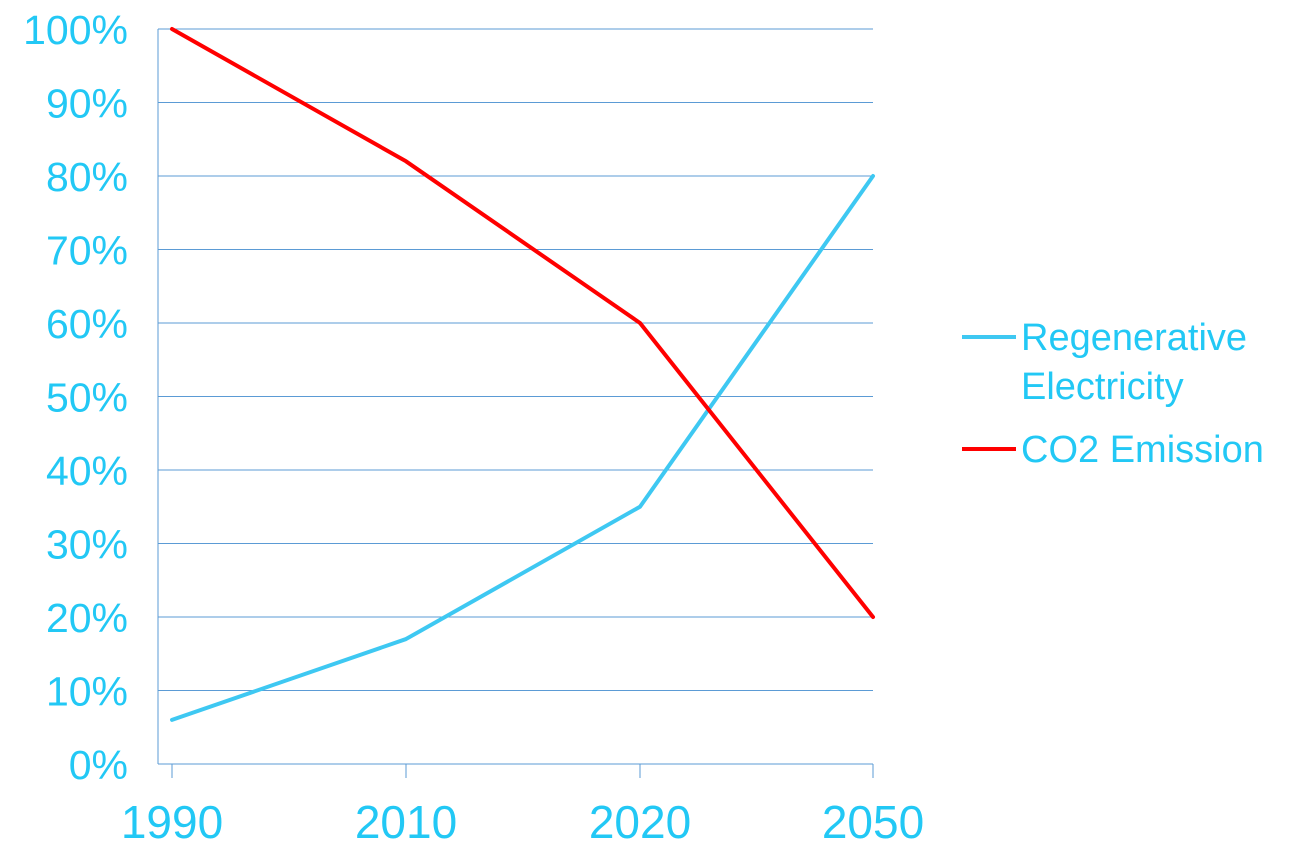 Image resolution: width=1307 pixels, height=843 pixels. I want to click on y-tick-label: 0%, so click(98, 765).